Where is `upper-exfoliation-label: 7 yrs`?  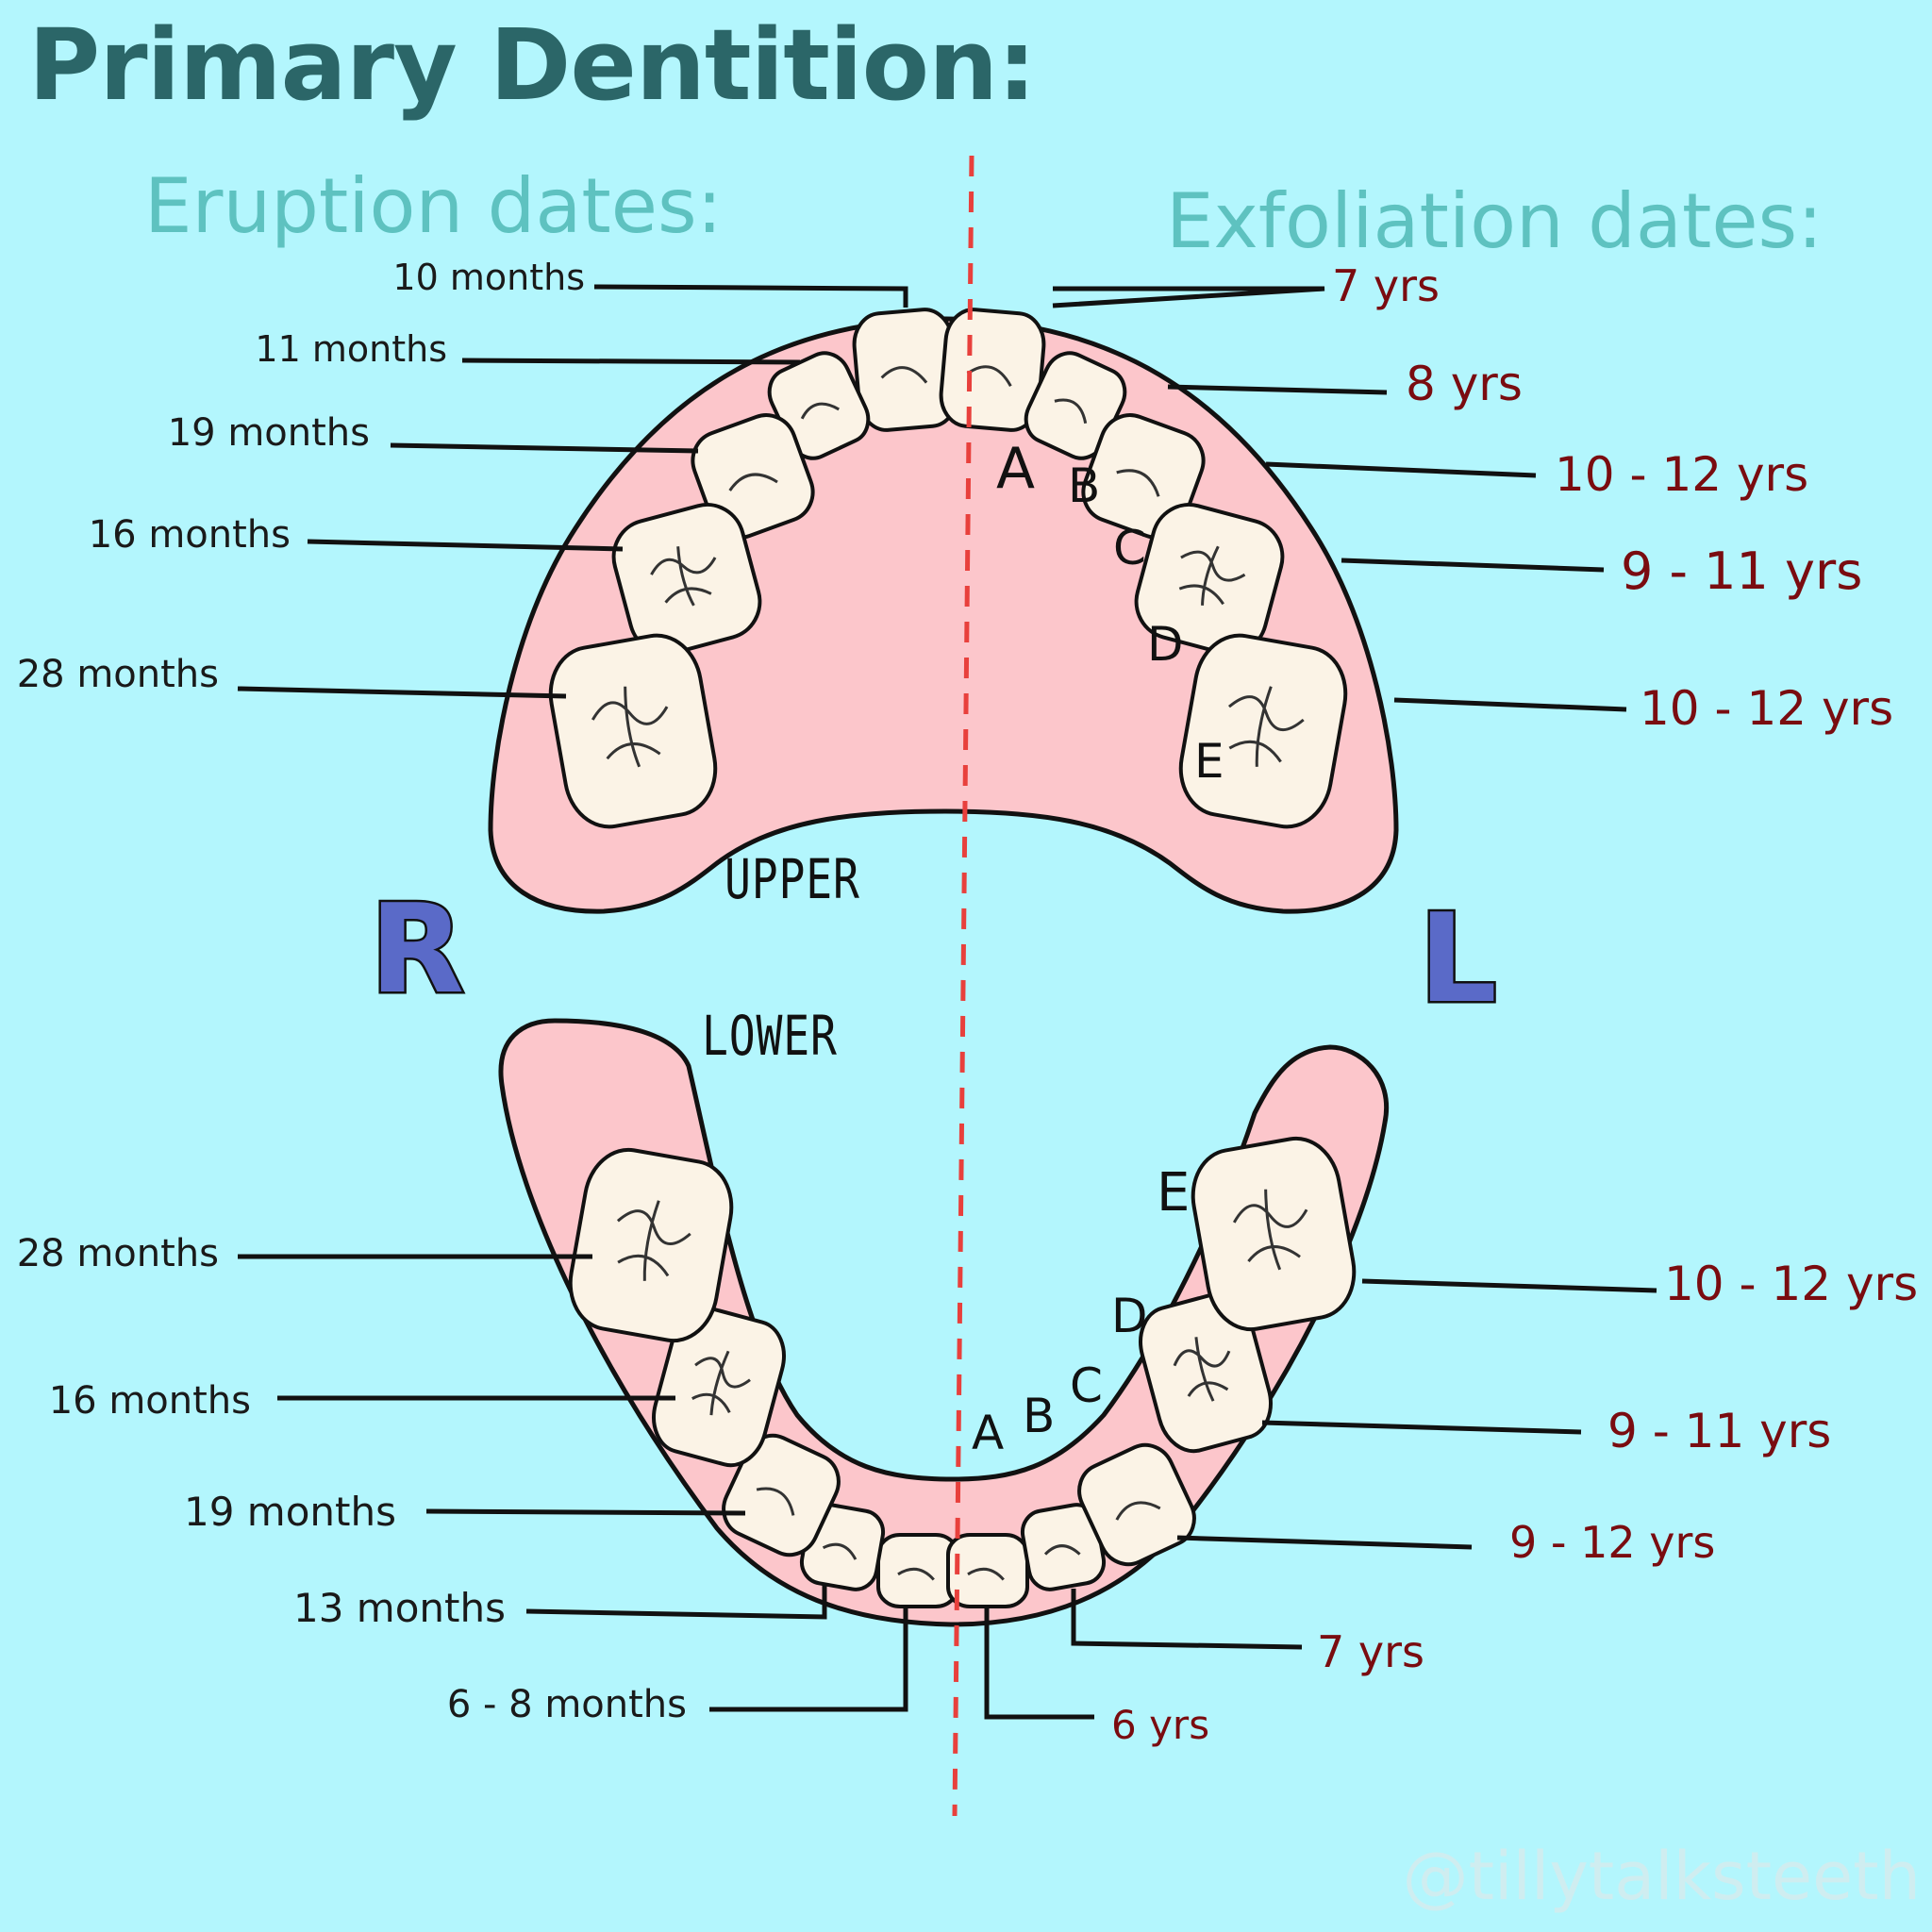 upper-exfoliation-label: 7 yrs is located at coordinates (1386, 285).